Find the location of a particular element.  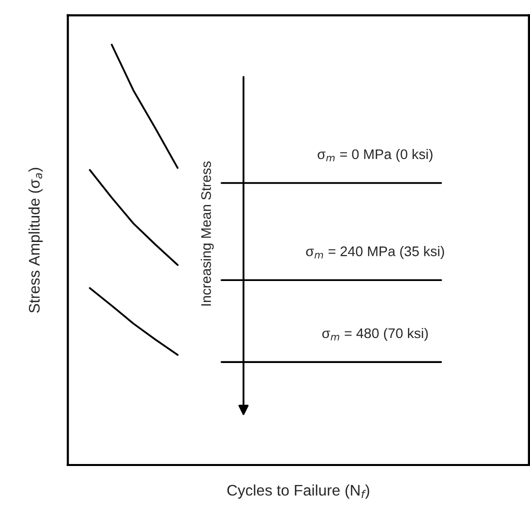

annotation: Increasing Mean Stress is located at coordinates (207, 233).